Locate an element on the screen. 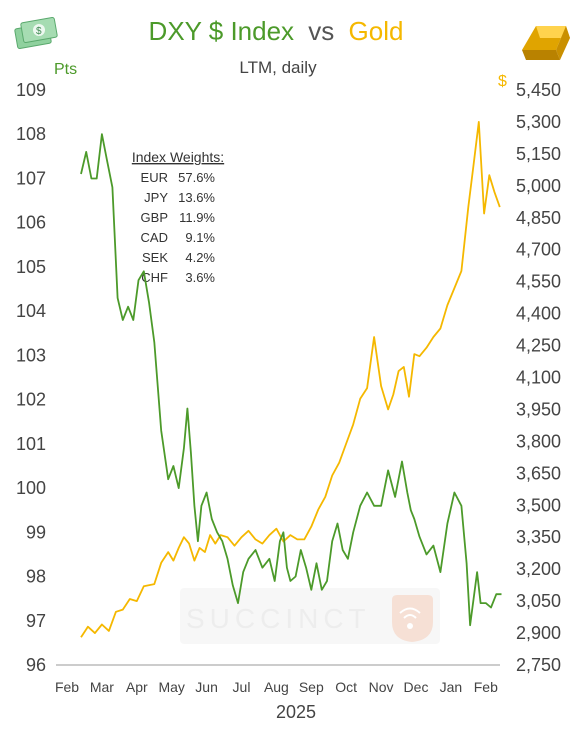  left-tick-label: 103 is located at coordinates (31, 355).